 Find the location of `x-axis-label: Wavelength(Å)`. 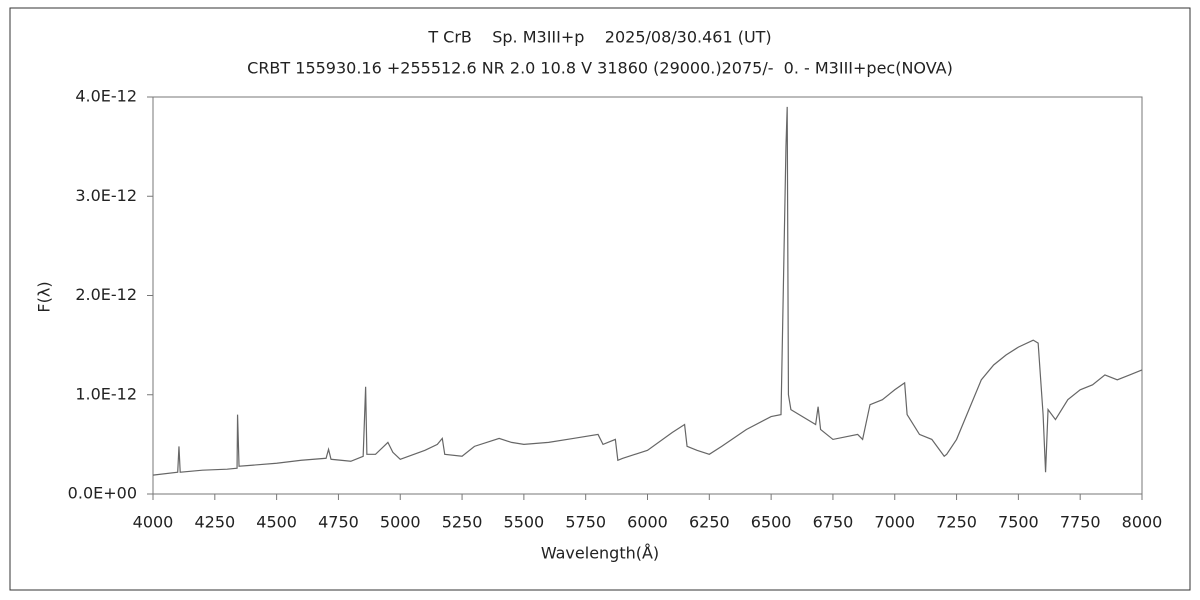

x-axis-label: Wavelength(Å) is located at coordinates (600, 553).